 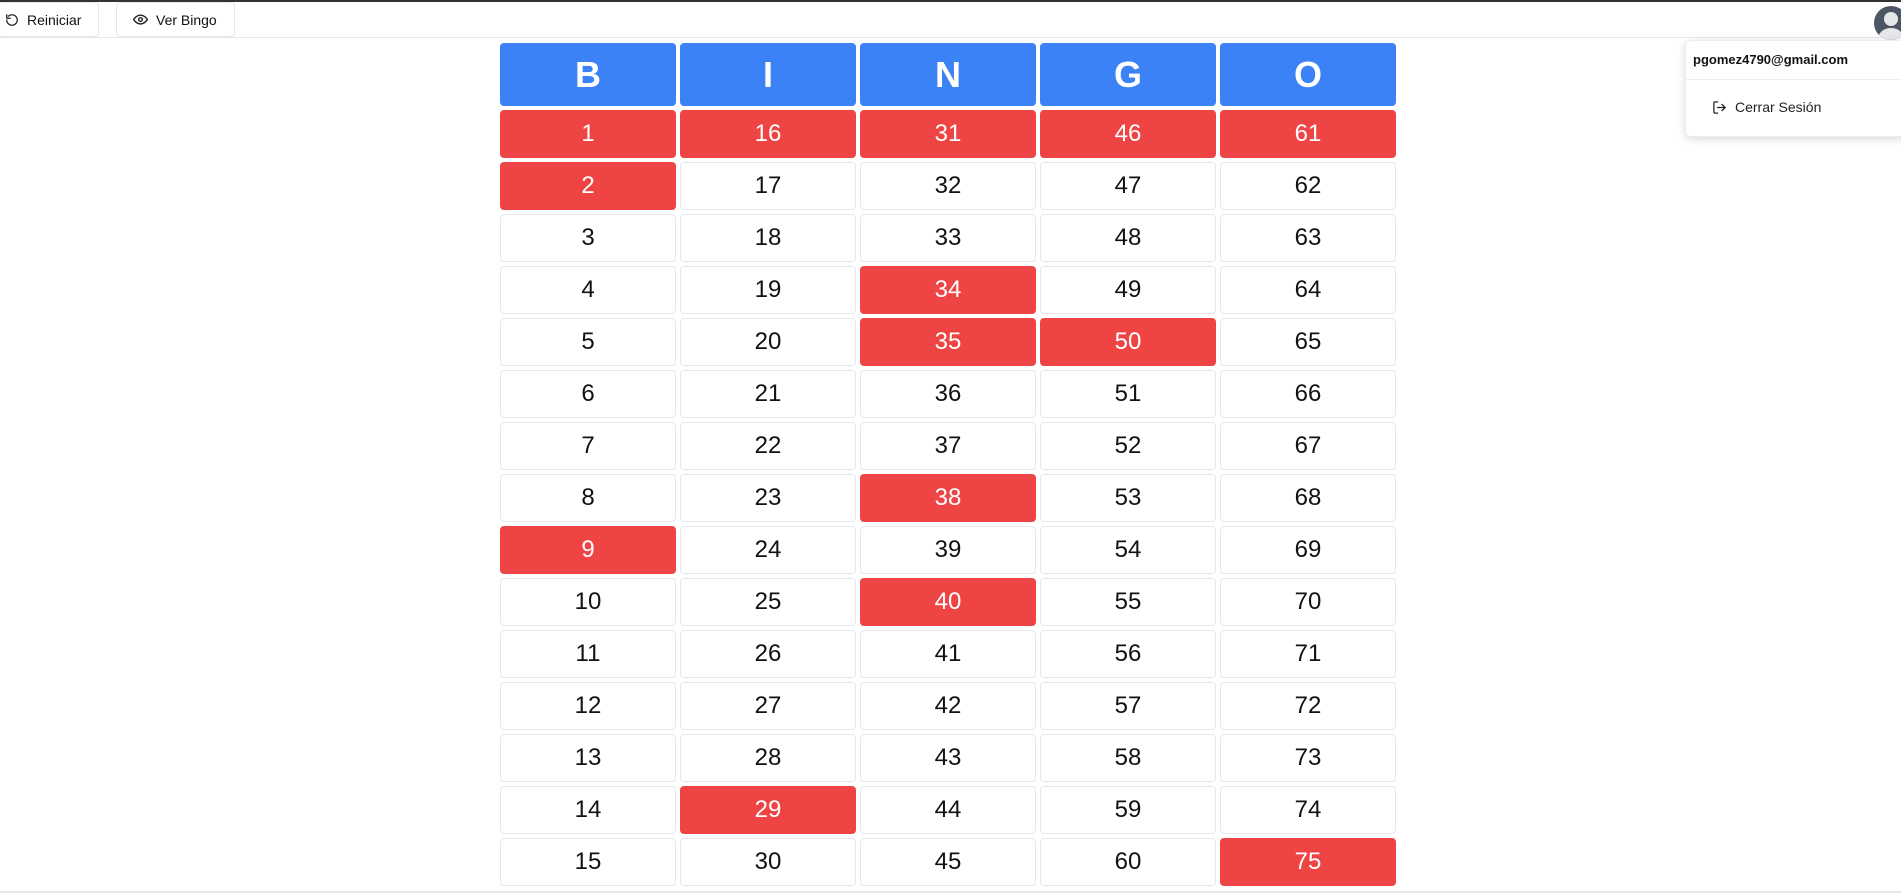 I want to click on bingo-number-cell: 18, so click(x=768, y=238).